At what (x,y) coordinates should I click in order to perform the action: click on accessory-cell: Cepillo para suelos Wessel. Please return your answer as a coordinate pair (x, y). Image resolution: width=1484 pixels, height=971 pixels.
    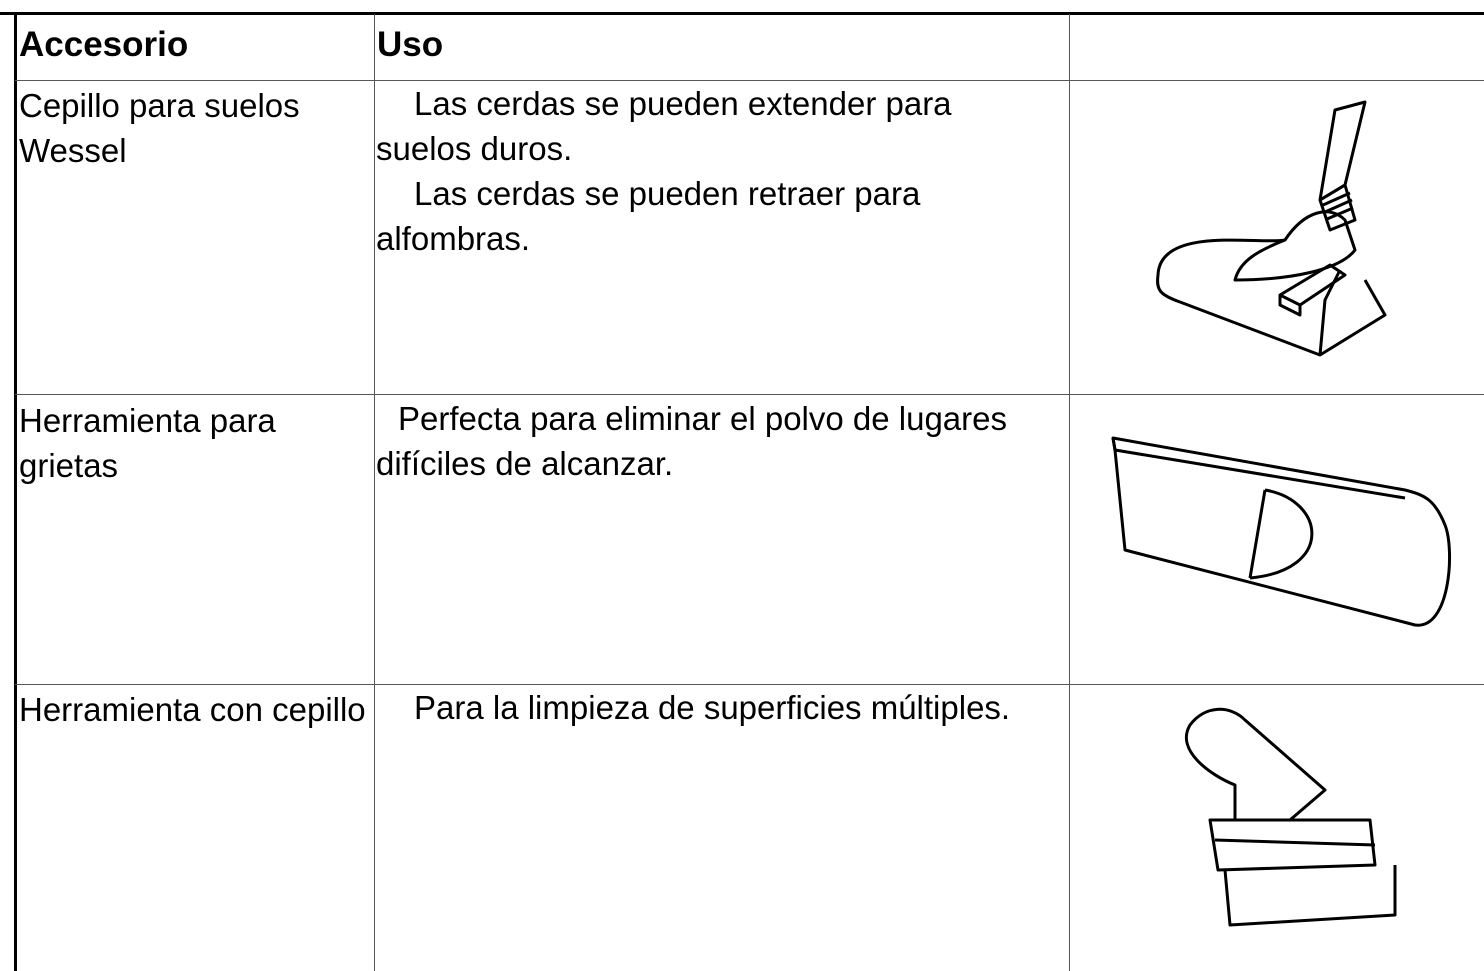
    Looking at the image, I should click on (159, 128).